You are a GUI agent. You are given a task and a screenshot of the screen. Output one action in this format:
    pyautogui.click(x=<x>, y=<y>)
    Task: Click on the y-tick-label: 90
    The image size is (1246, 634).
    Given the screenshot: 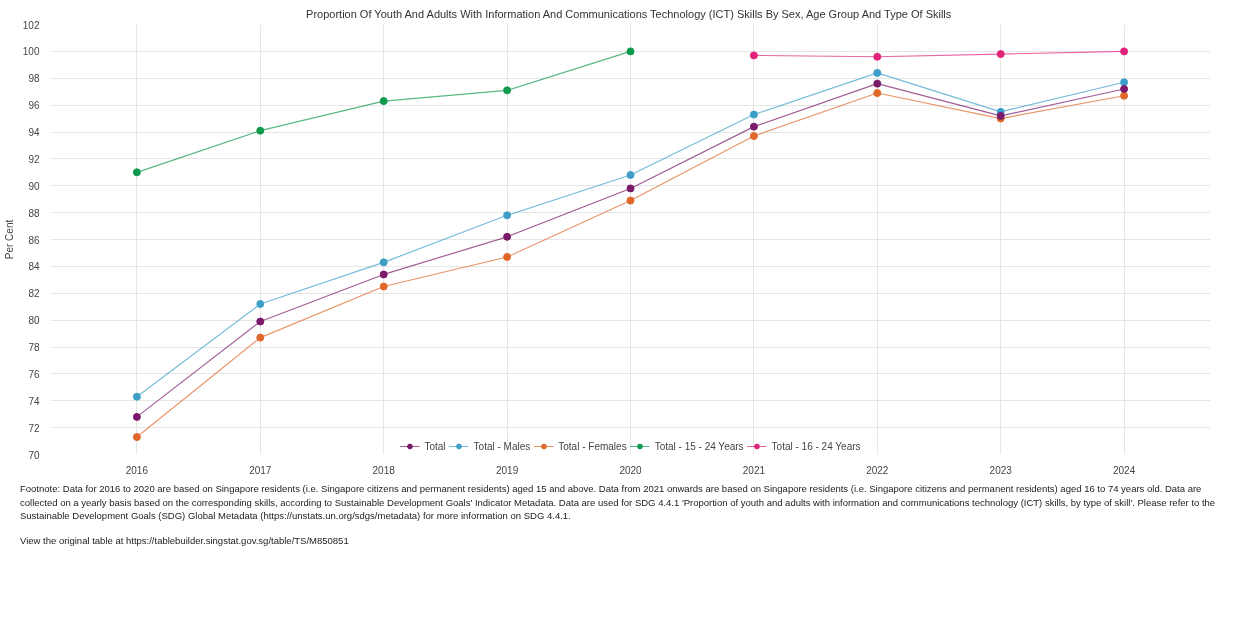 What is the action you would take?
    pyautogui.click(x=34, y=186)
    